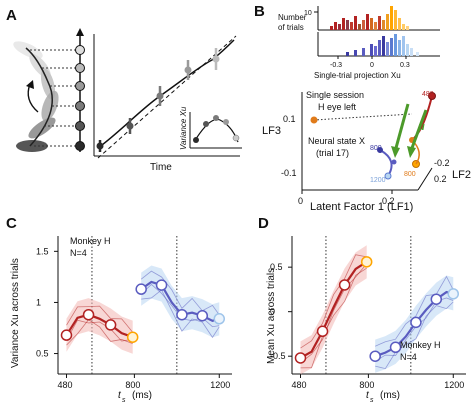 The height and width of the screenshot is (413, 474). Describe the element at coordinates (308, 13) in the screenshot. I see `histogram-ytick: 10` at that location.